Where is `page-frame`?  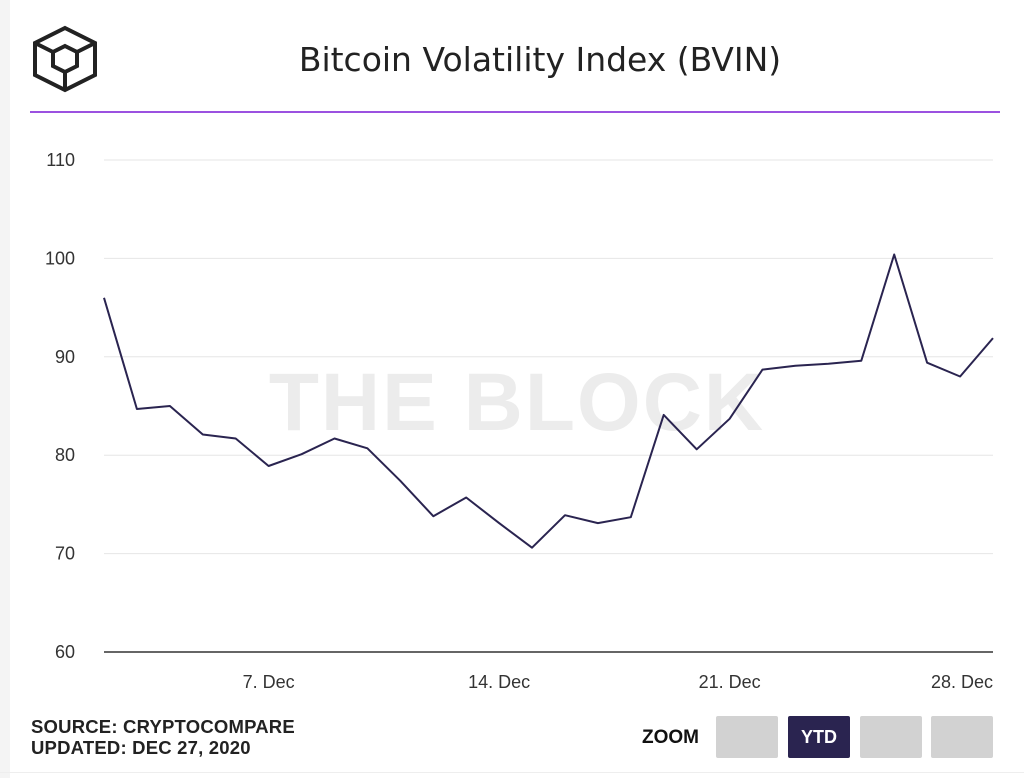 page-frame is located at coordinates (5, 389).